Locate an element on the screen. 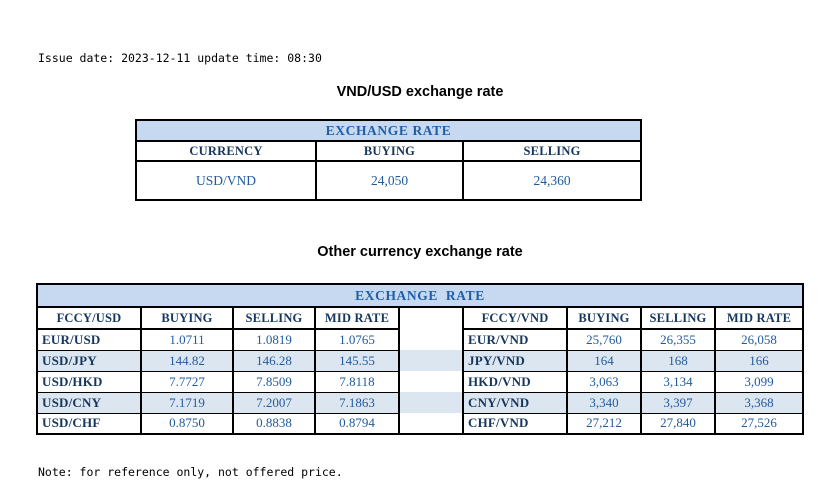  buying-rate-cell: 164 is located at coordinates (604, 360).